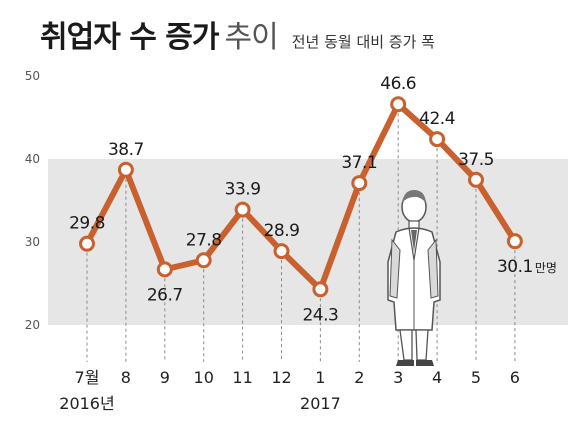 This screenshot has width=578, height=429. Describe the element at coordinates (87, 224) in the screenshot. I see `data-label: 29.8` at that location.